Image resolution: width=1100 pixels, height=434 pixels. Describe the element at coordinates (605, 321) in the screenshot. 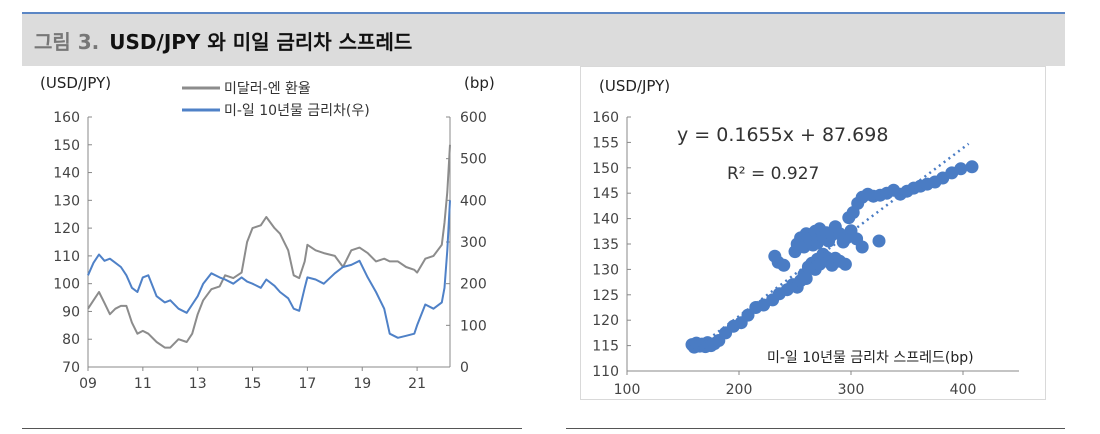

I see `scatter-y-tick-label: 120` at that location.